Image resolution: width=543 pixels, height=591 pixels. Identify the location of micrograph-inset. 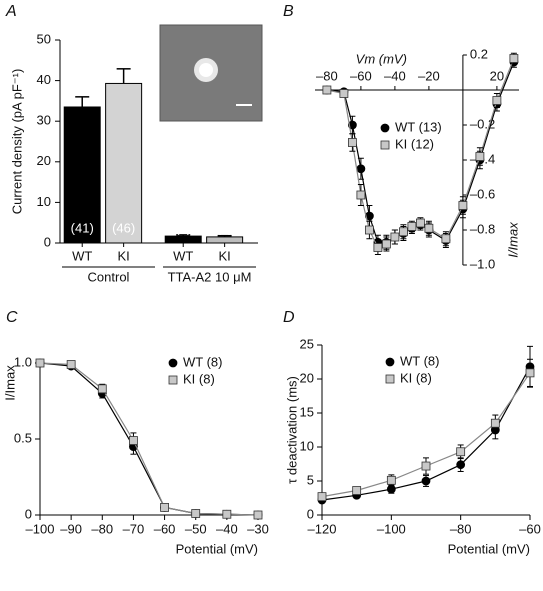
(211, 73).